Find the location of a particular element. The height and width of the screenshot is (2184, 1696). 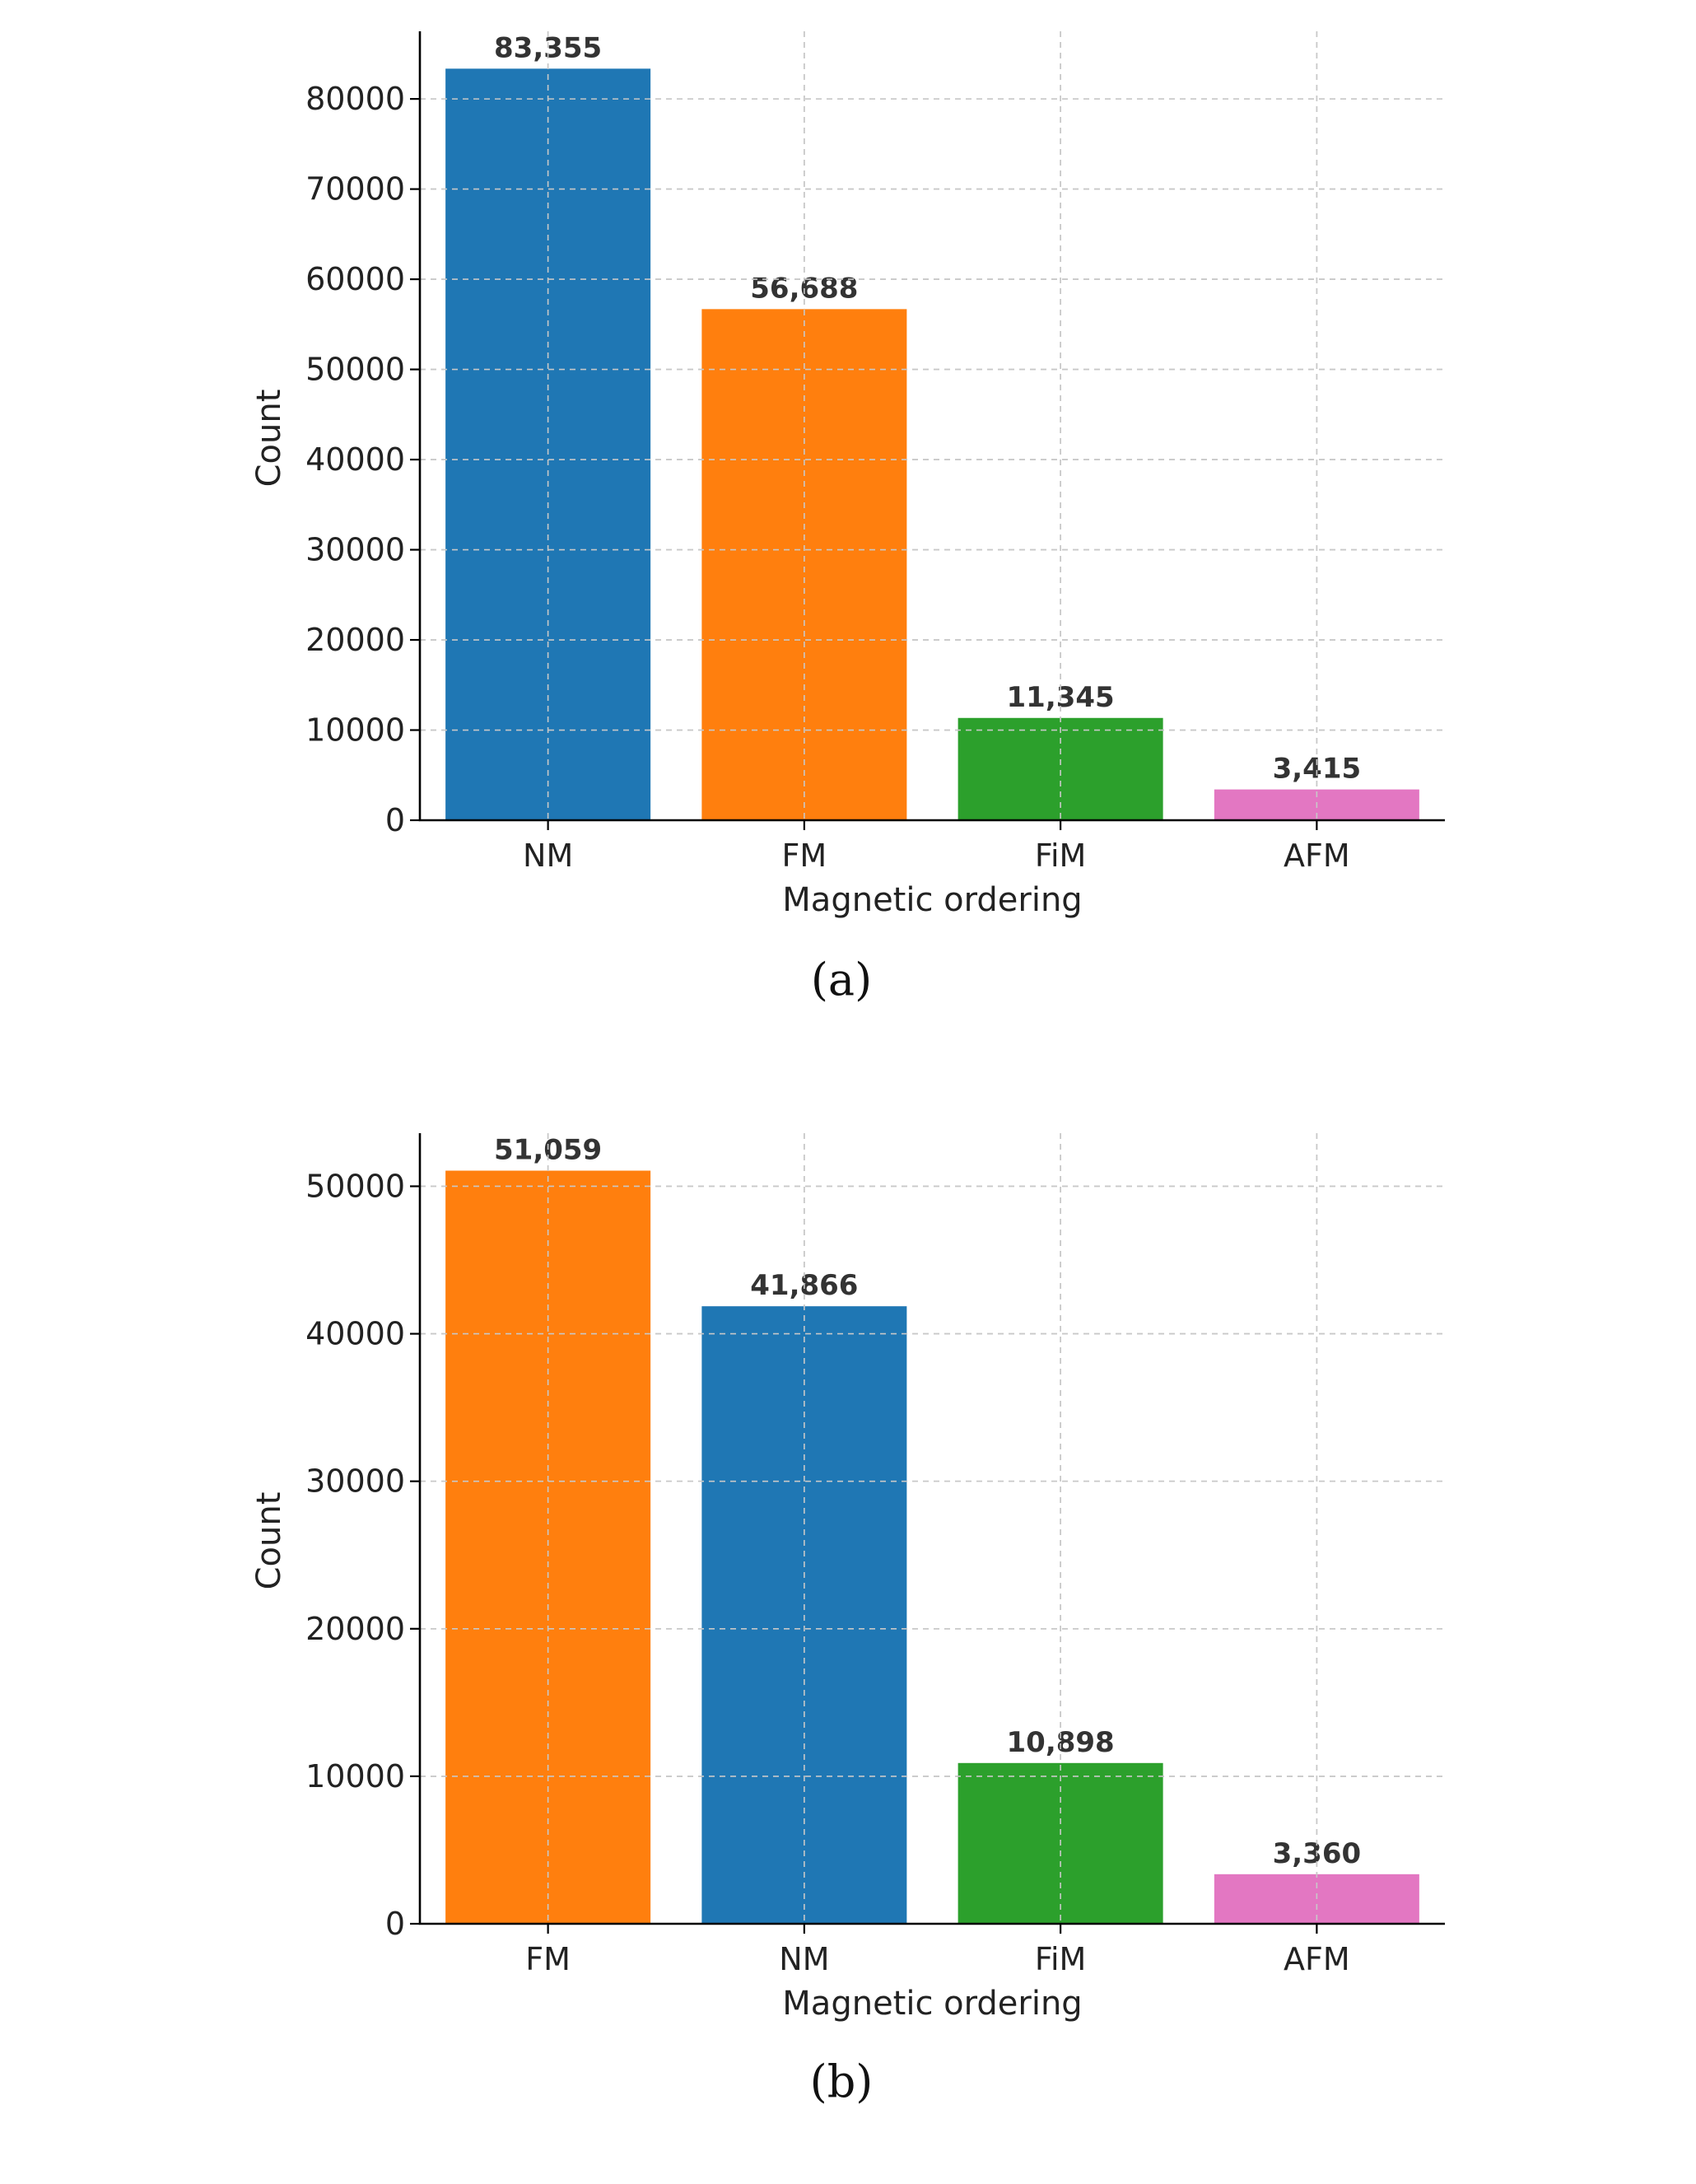

data-label-fim: 10,898 is located at coordinates (1061, 1742).